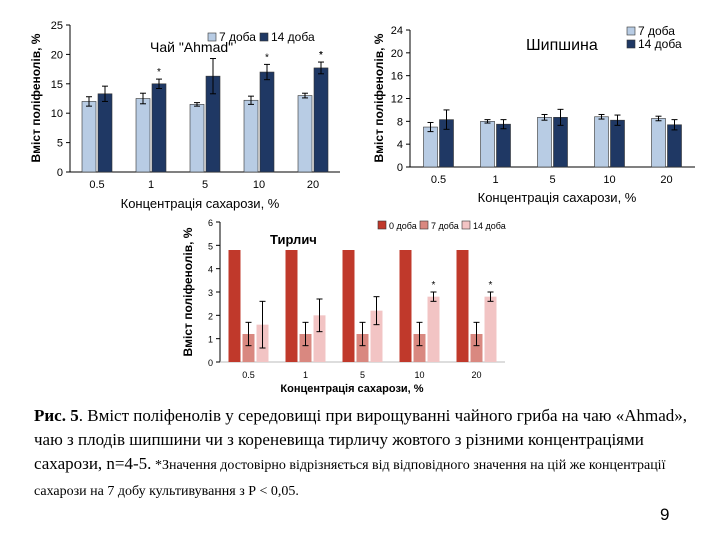  I want to click on y-tick-label: 2, so click(210, 316).